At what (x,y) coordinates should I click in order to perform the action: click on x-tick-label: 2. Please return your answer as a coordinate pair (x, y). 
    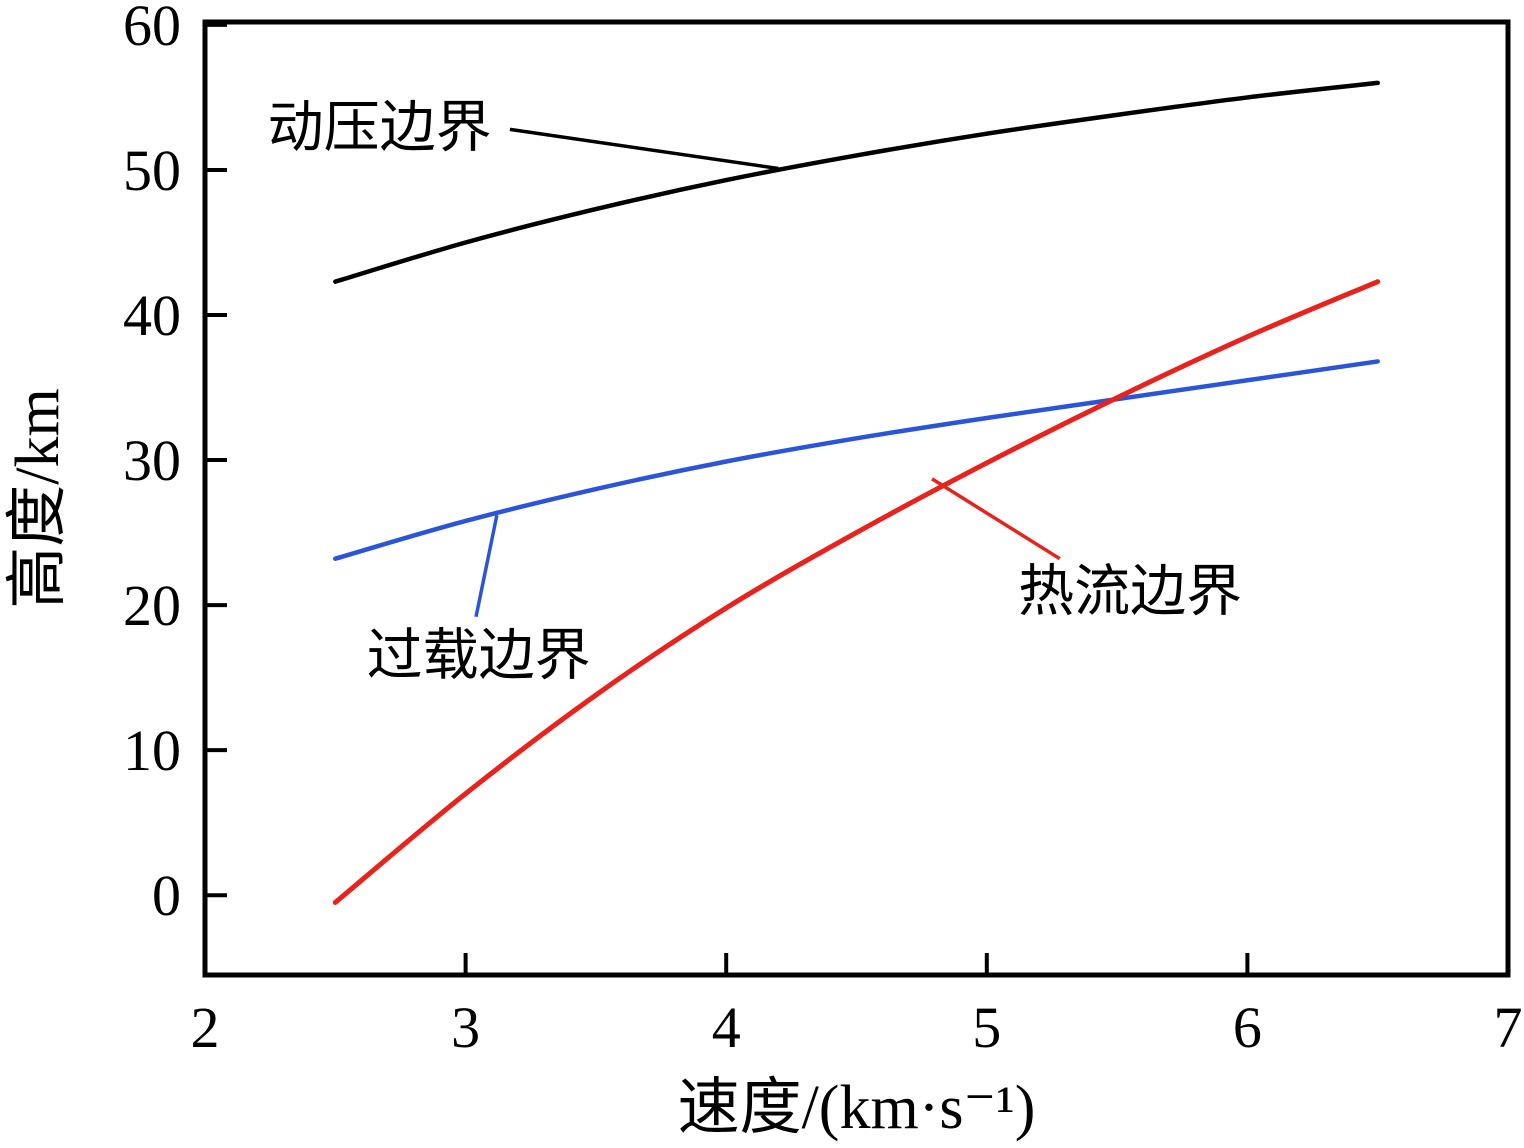
    Looking at the image, I should click on (205, 1027).